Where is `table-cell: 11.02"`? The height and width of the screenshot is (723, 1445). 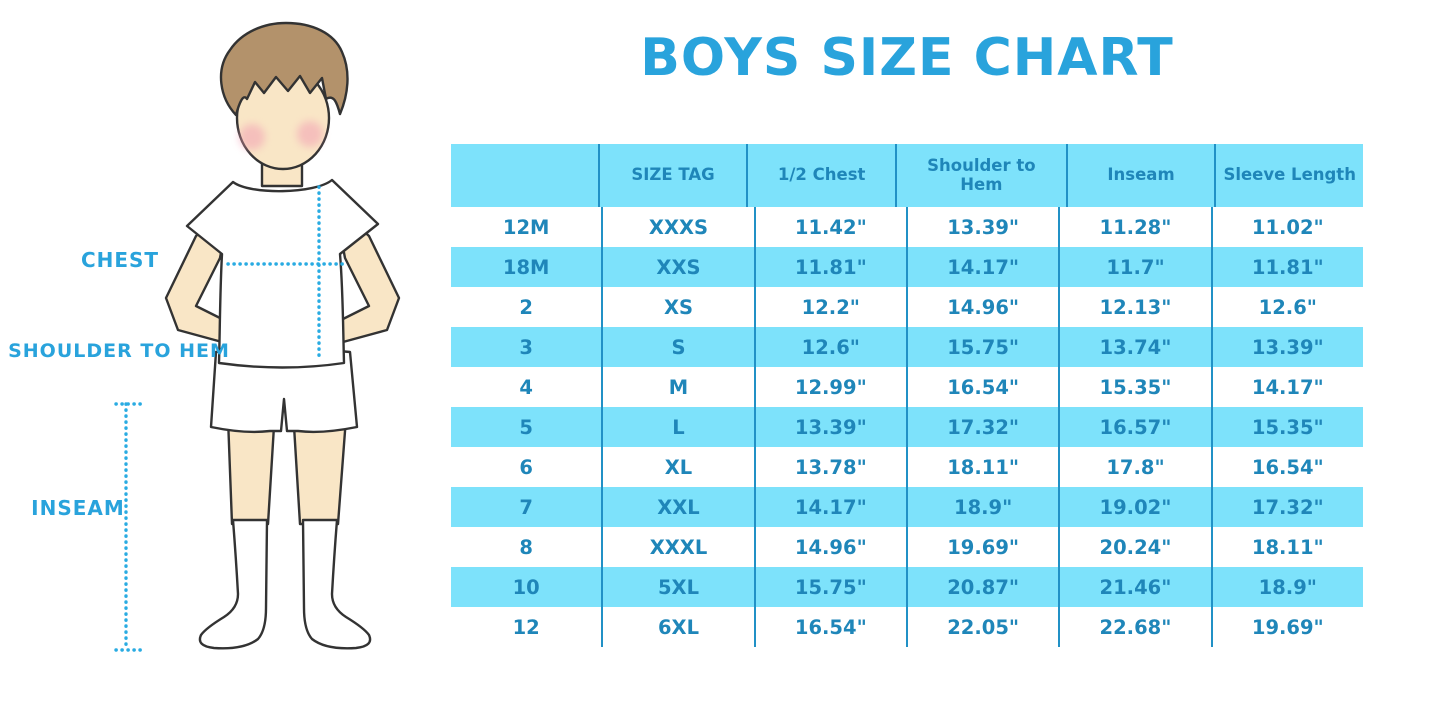 table-cell: 11.02" is located at coordinates (1286, 227).